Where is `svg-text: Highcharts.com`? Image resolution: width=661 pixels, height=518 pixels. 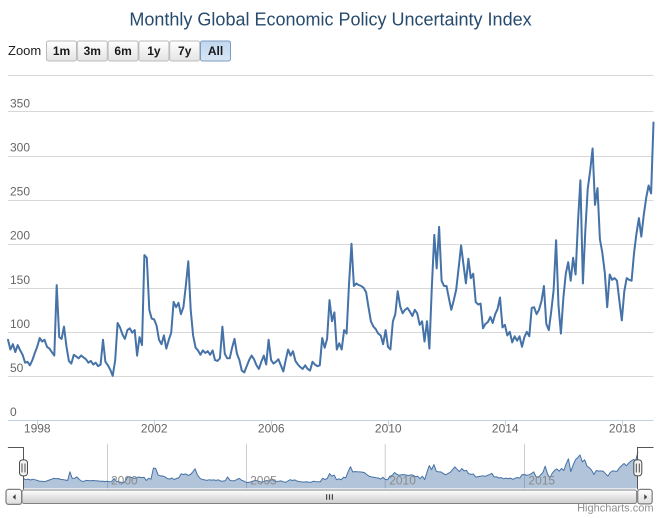
svg-text: Highcharts.com is located at coordinates (615, 509).